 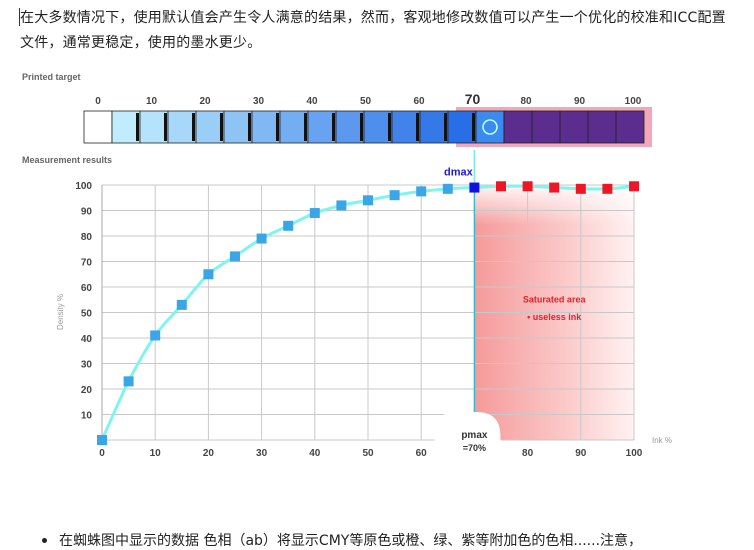 What do you see at coordinates (152, 101) in the screenshot?
I see `target-tick-10: 10` at bounding box center [152, 101].